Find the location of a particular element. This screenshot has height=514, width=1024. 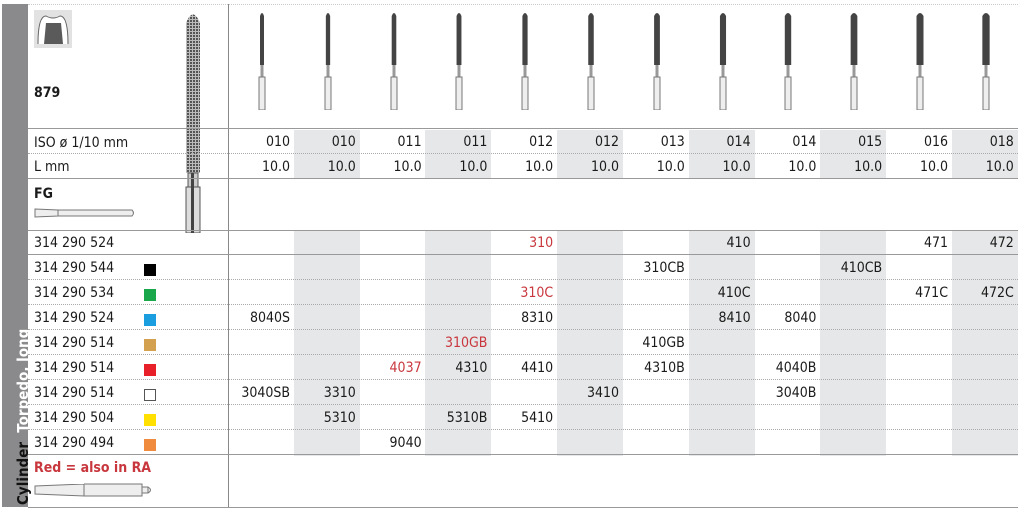

size-column: 016 10.0 471 471C is located at coordinates (919, 255).